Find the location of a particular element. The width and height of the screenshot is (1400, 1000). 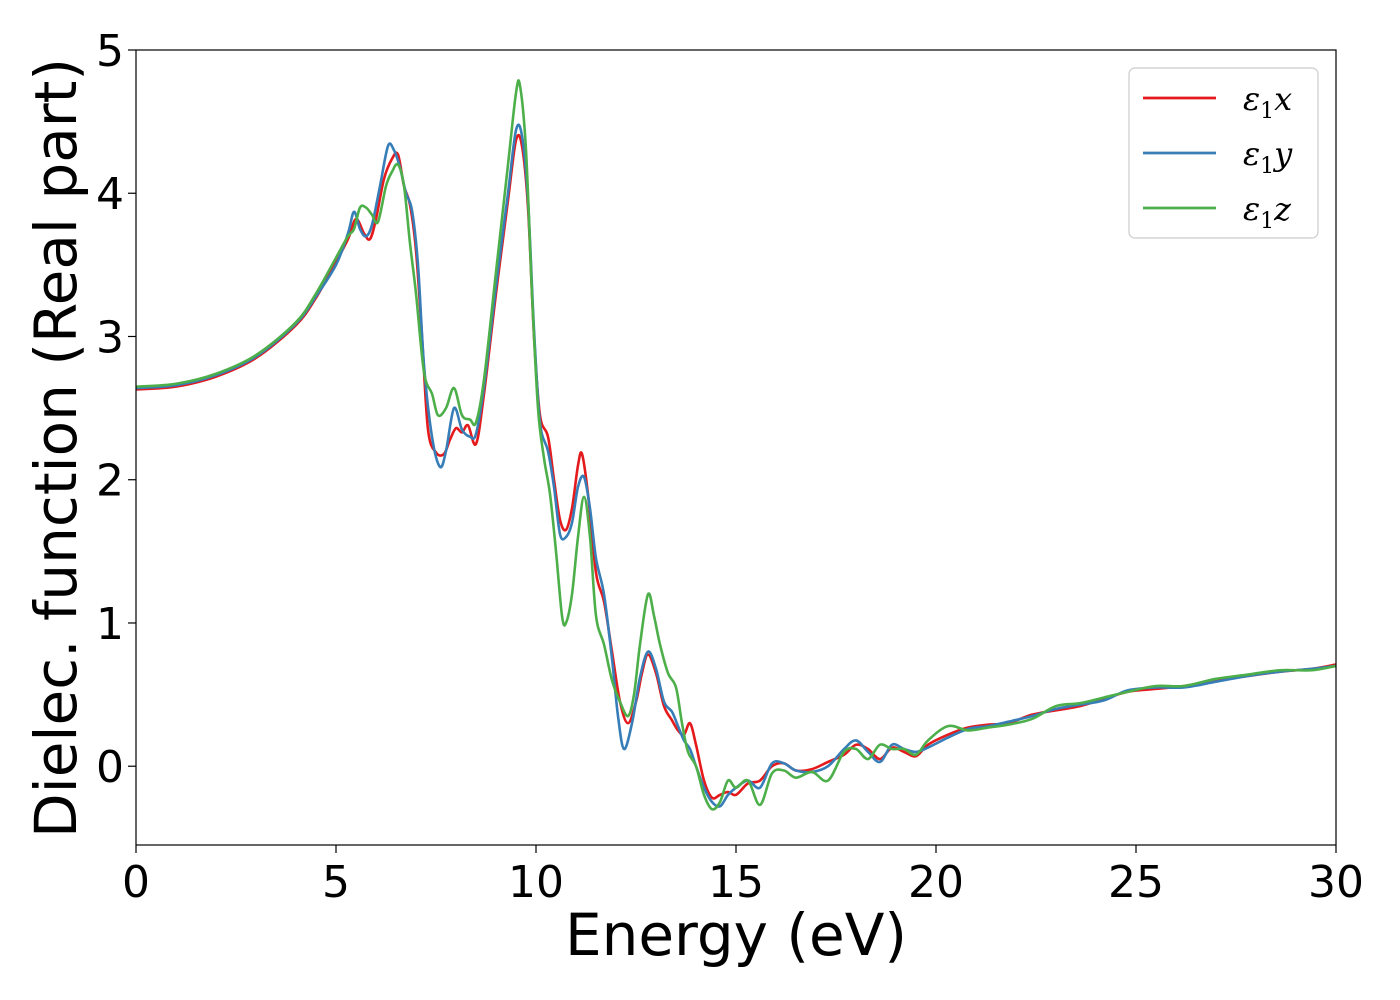

x-axis-ticks: 0 5 10 15 20 25 30 is located at coordinates (743, 876).